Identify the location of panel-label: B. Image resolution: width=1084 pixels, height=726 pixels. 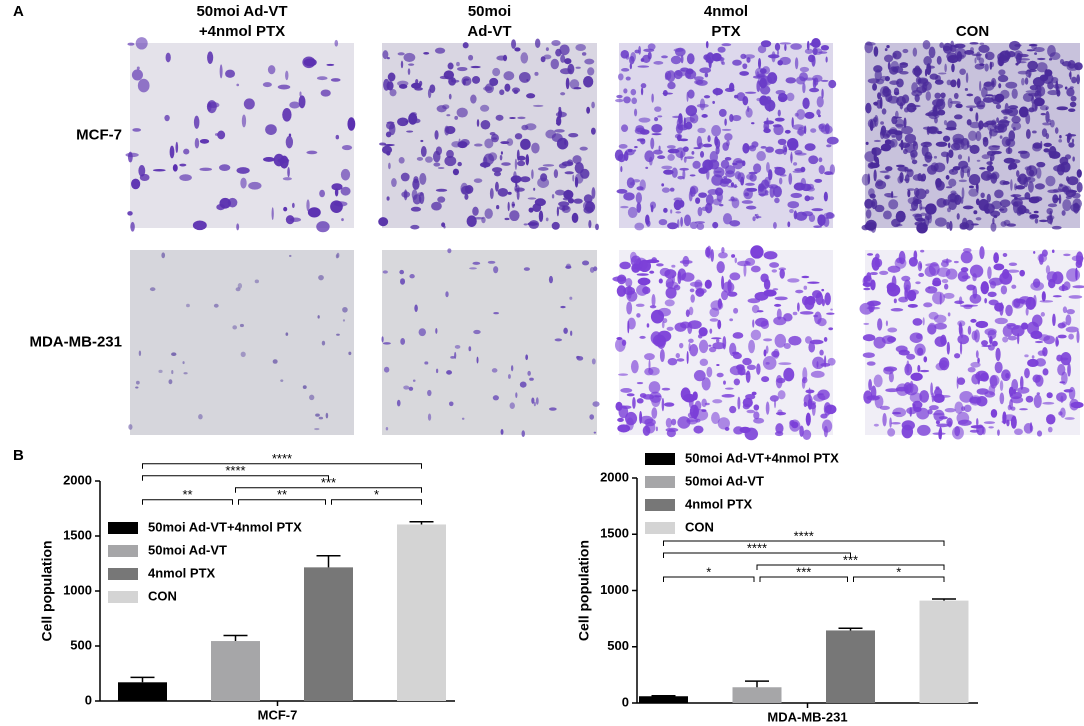
(18, 455).